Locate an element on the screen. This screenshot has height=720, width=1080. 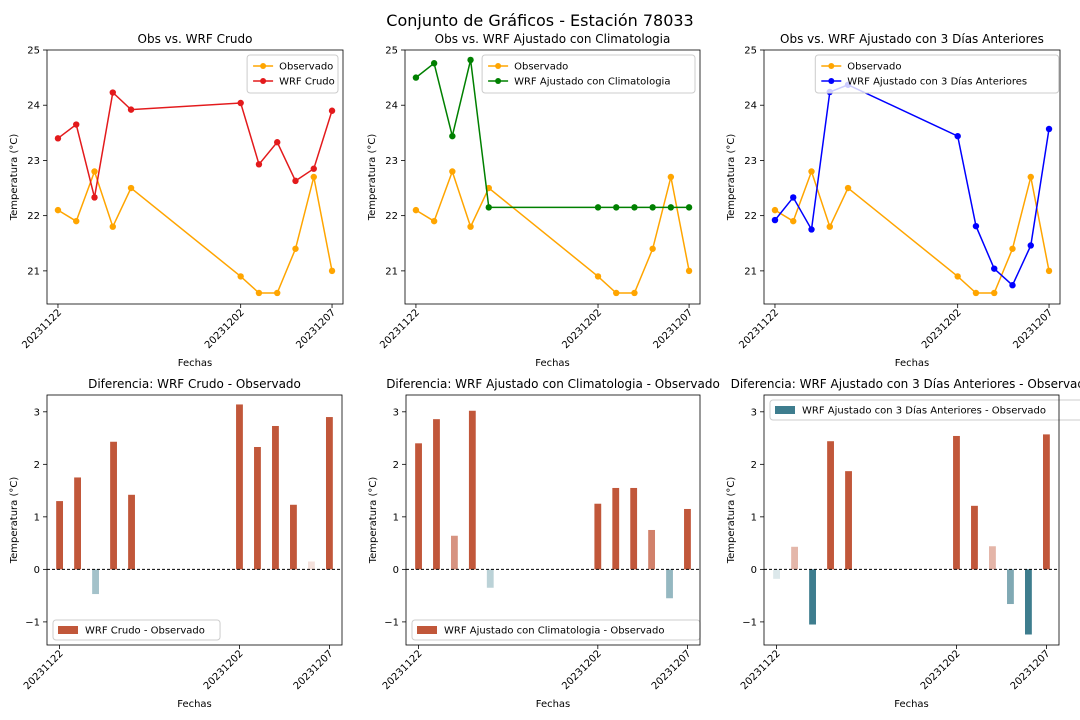
legend-label: WRF Crudo - Observado is located at coordinates (145, 631).